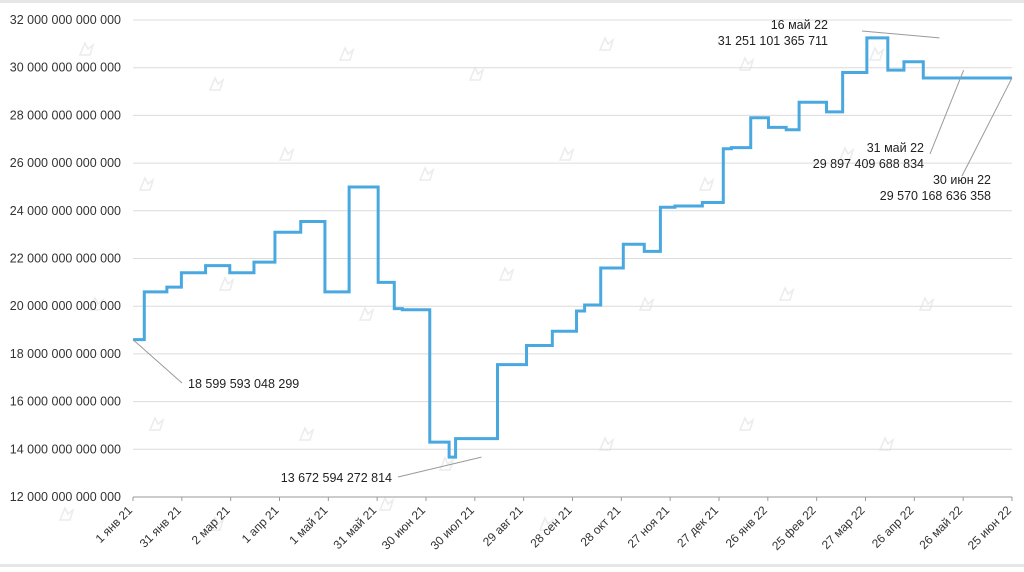 The image size is (1024, 572). What do you see at coordinates (697, 526) in the screenshot?
I see `x-tick-label: 27 дек 21` at bounding box center [697, 526].